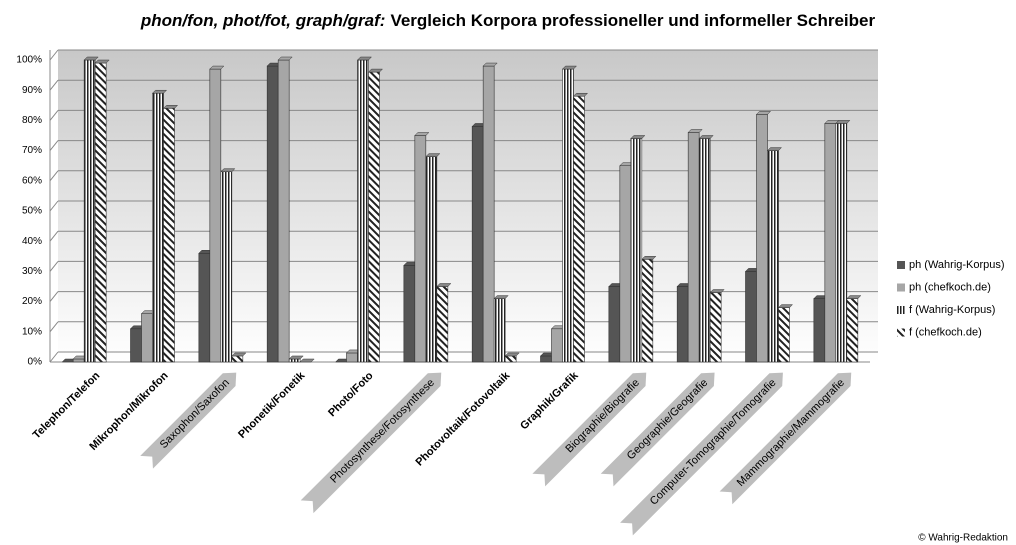 The image size is (1016, 545). I want to click on x-tick: Graphik/Grafik, so click(549, 400).